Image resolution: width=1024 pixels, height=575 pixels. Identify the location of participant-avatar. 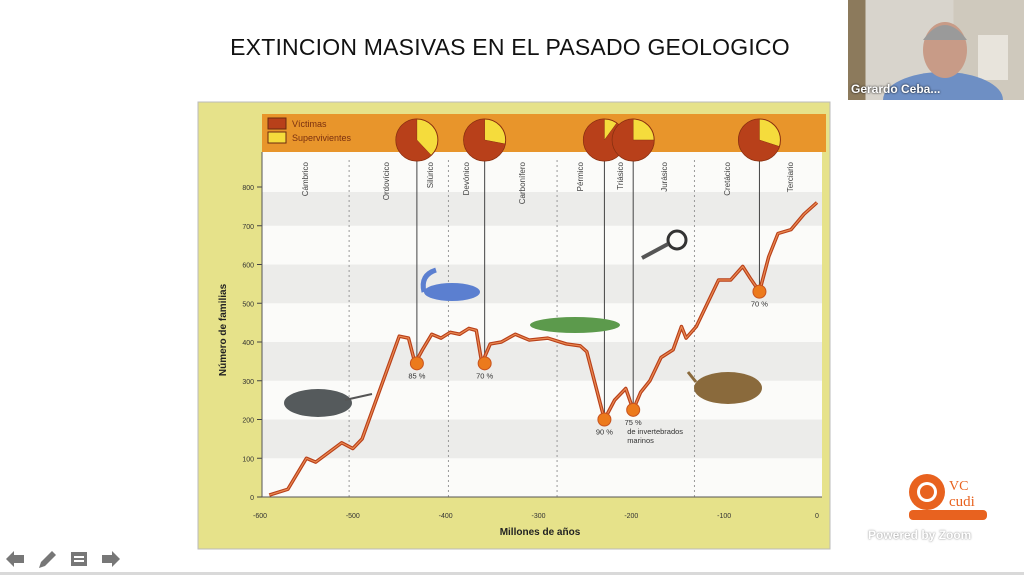
(945, 61).